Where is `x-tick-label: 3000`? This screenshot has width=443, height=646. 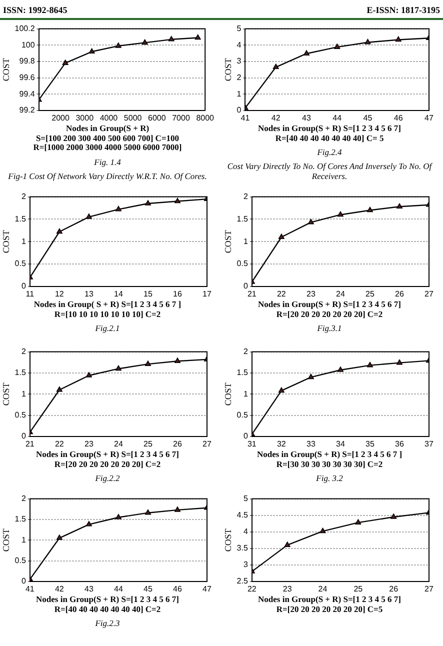
x-tick-label: 3000 is located at coordinates (85, 117).